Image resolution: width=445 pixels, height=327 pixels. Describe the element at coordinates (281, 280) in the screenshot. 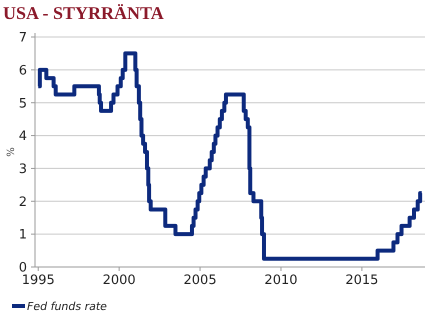

I see `x-tick-label: 2010` at that location.